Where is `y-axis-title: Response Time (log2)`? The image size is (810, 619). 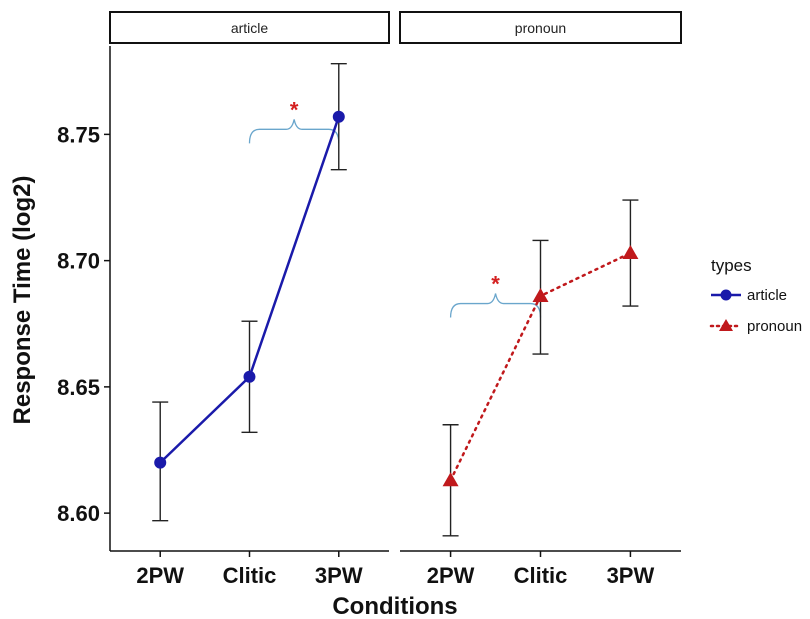
y-axis-title: Response Time (log2) is located at coordinates (22, 300).